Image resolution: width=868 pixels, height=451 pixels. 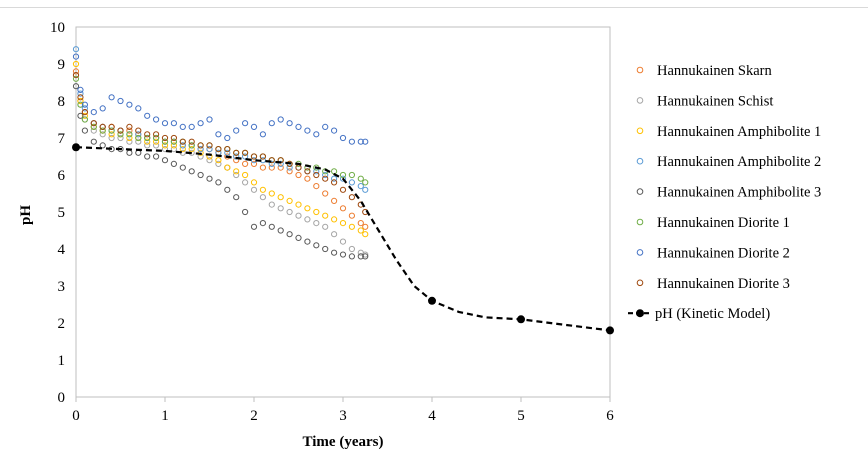 What do you see at coordinates (739, 132) in the screenshot?
I see `legend-label: Hannukainen Amphibolite 1` at bounding box center [739, 132].